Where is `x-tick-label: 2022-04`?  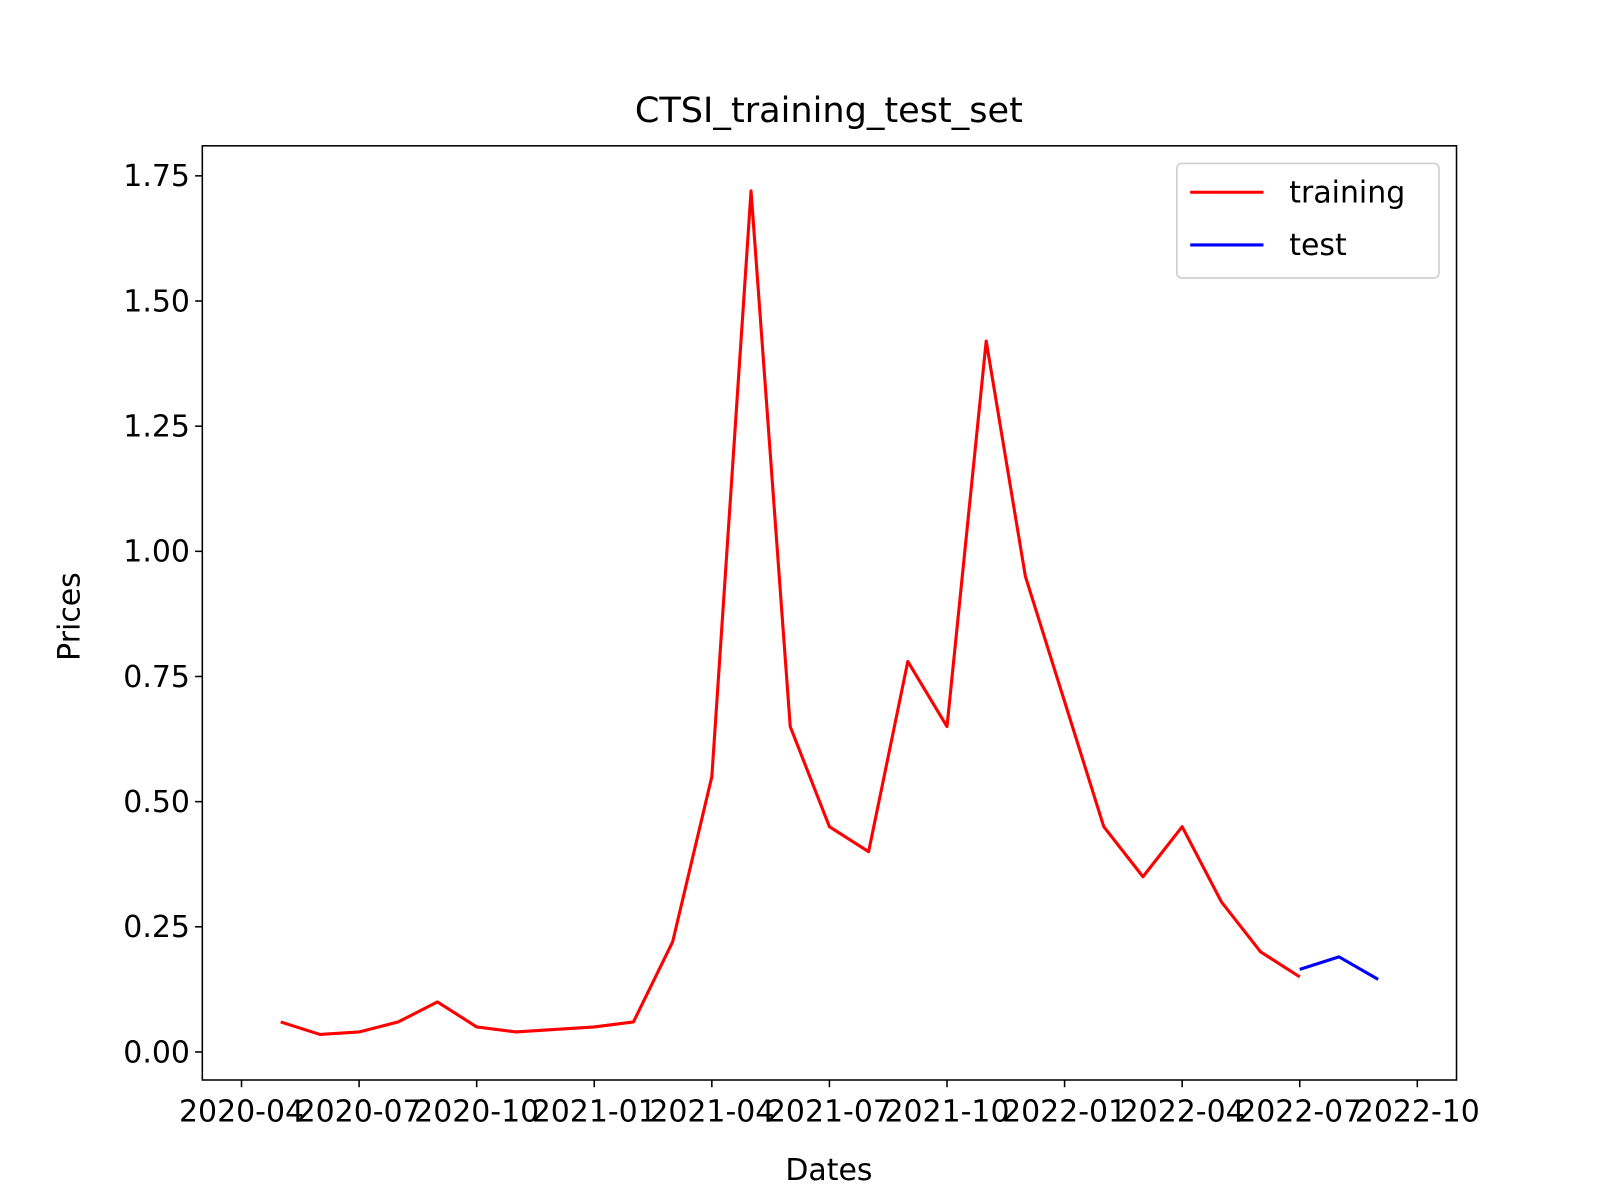 x-tick-label: 2022-04 is located at coordinates (1182, 1111).